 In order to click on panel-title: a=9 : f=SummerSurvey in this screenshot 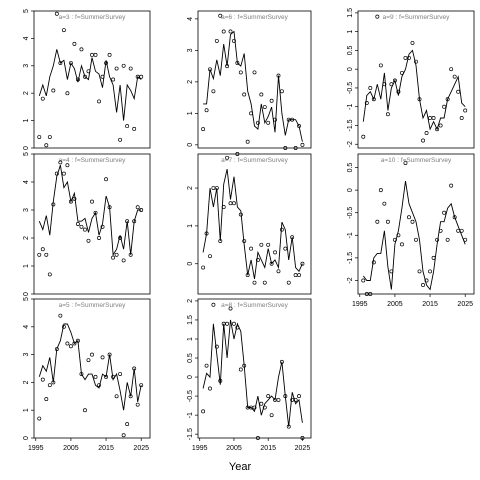, I will do `click(417, 17)`.